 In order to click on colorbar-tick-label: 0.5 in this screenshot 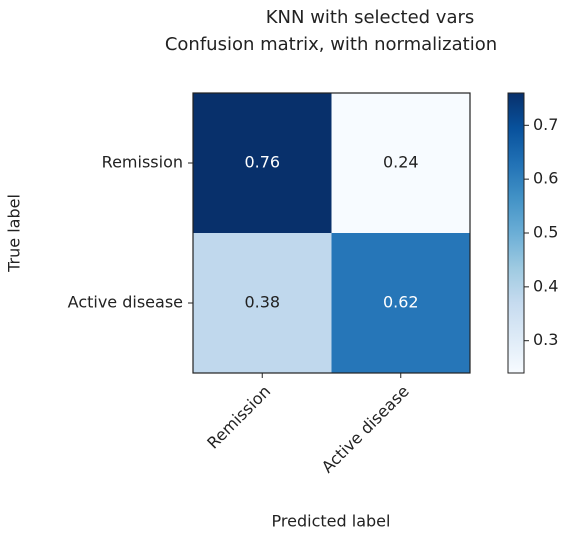, I will do `click(545, 232)`.